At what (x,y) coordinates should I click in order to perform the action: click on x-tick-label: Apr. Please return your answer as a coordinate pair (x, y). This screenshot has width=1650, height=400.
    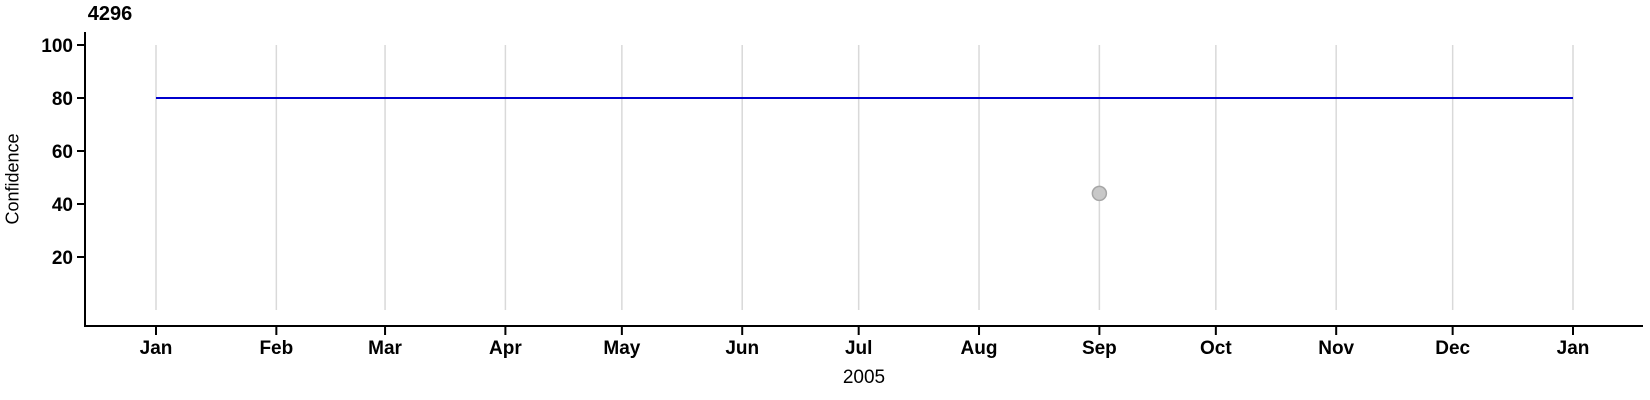
    Looking at the image, I should click on (505, 348).